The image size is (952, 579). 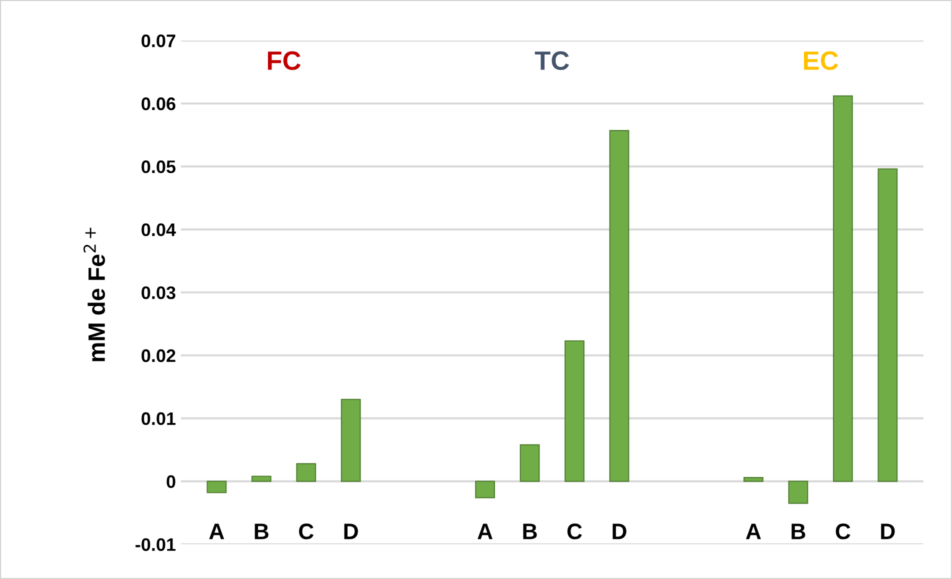 I want to click on y-tick-label: -0.01, so click(x=156, y=544).